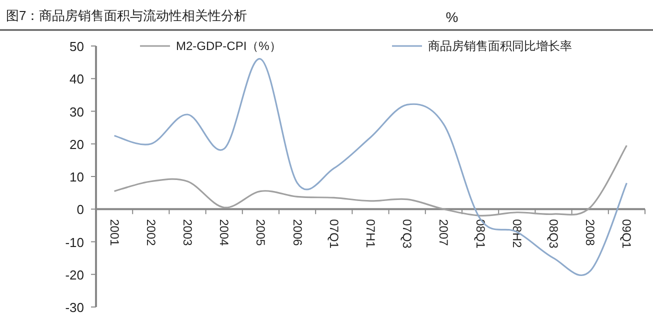 Image resolution: width=653 pixels, height=324 pixels. I want to click on x-tick-label: 2004, so click(224, 232).